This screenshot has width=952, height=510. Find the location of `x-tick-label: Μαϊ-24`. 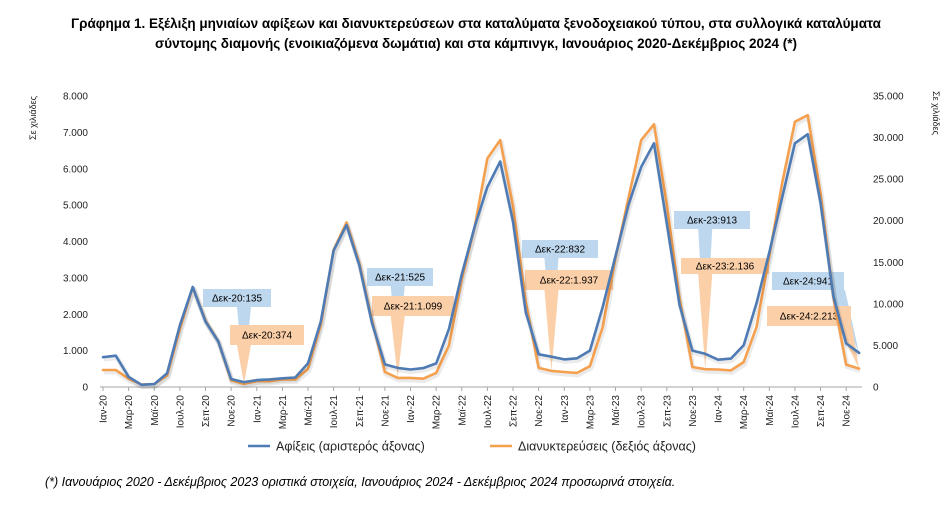

x-tick-label: Μαϊ-24 is located at coordinates (770, 410).